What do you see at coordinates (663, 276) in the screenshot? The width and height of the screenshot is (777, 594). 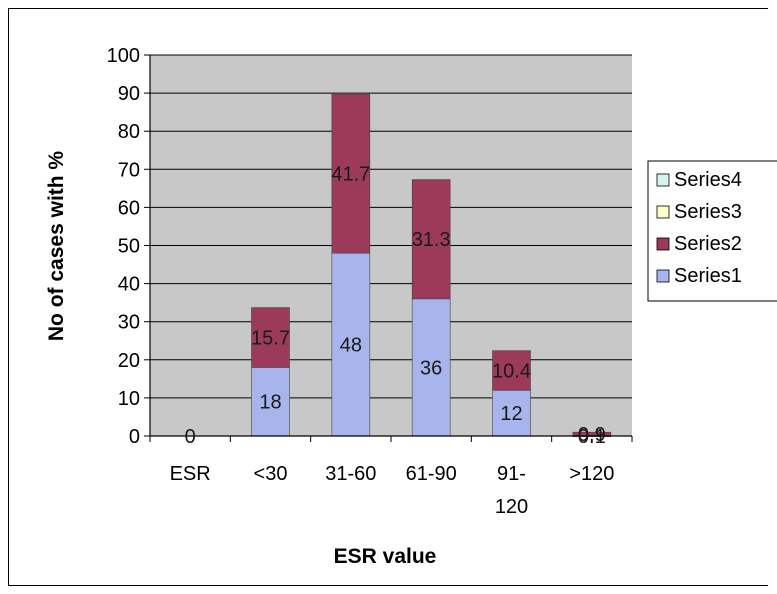 I see `legend-swatch-series1` at bounding box center [663, 276].